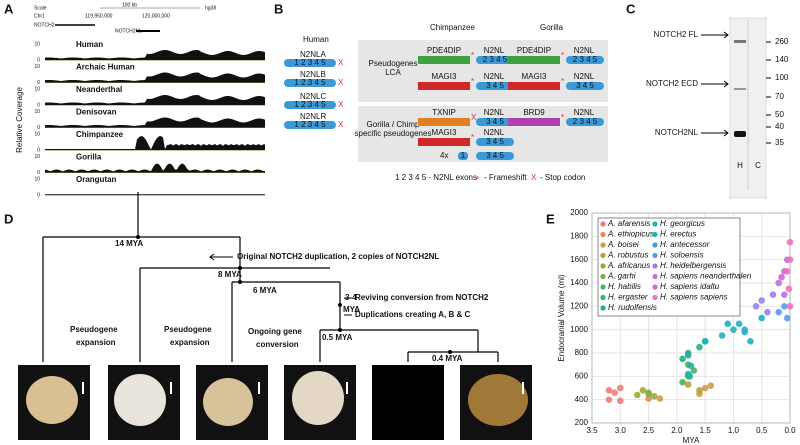 The height and width of the screenshot is (445, 800). Describe the element at coordinates (37, 67) in the screenshot. I see `track-scale: 10` at that location.